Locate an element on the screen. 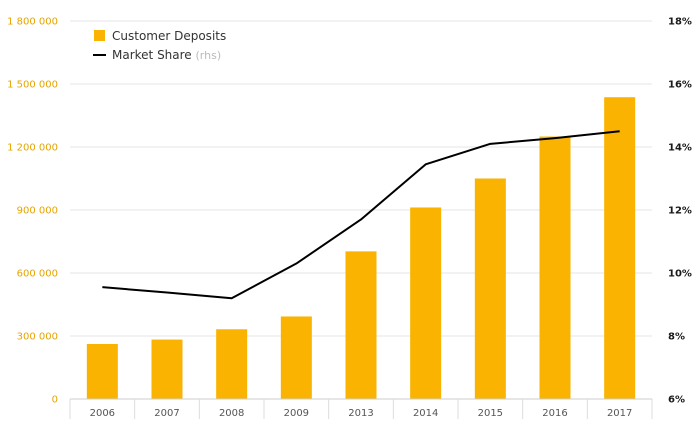 This screenshot has height=433, width=700. right-axis-tick-label: 6% is located at coordinates (676, 400).